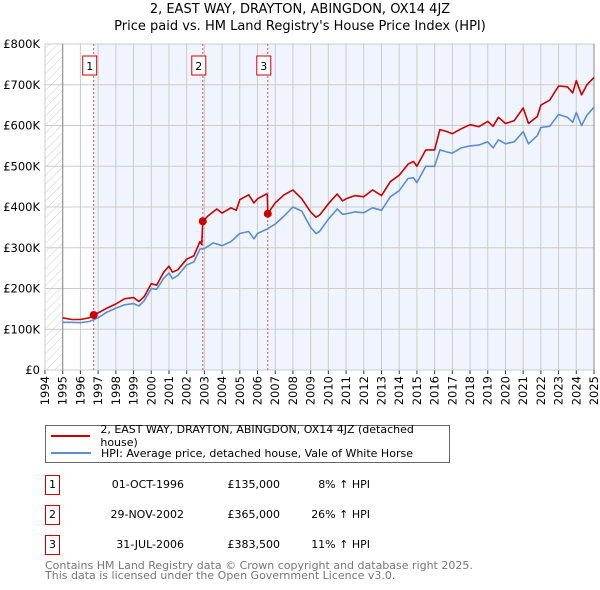 This screenshot has width=600, height=590. Describe the element at coordinates (240, 390) in the screenshot. I see `x-tick-label: 2005` at that location.